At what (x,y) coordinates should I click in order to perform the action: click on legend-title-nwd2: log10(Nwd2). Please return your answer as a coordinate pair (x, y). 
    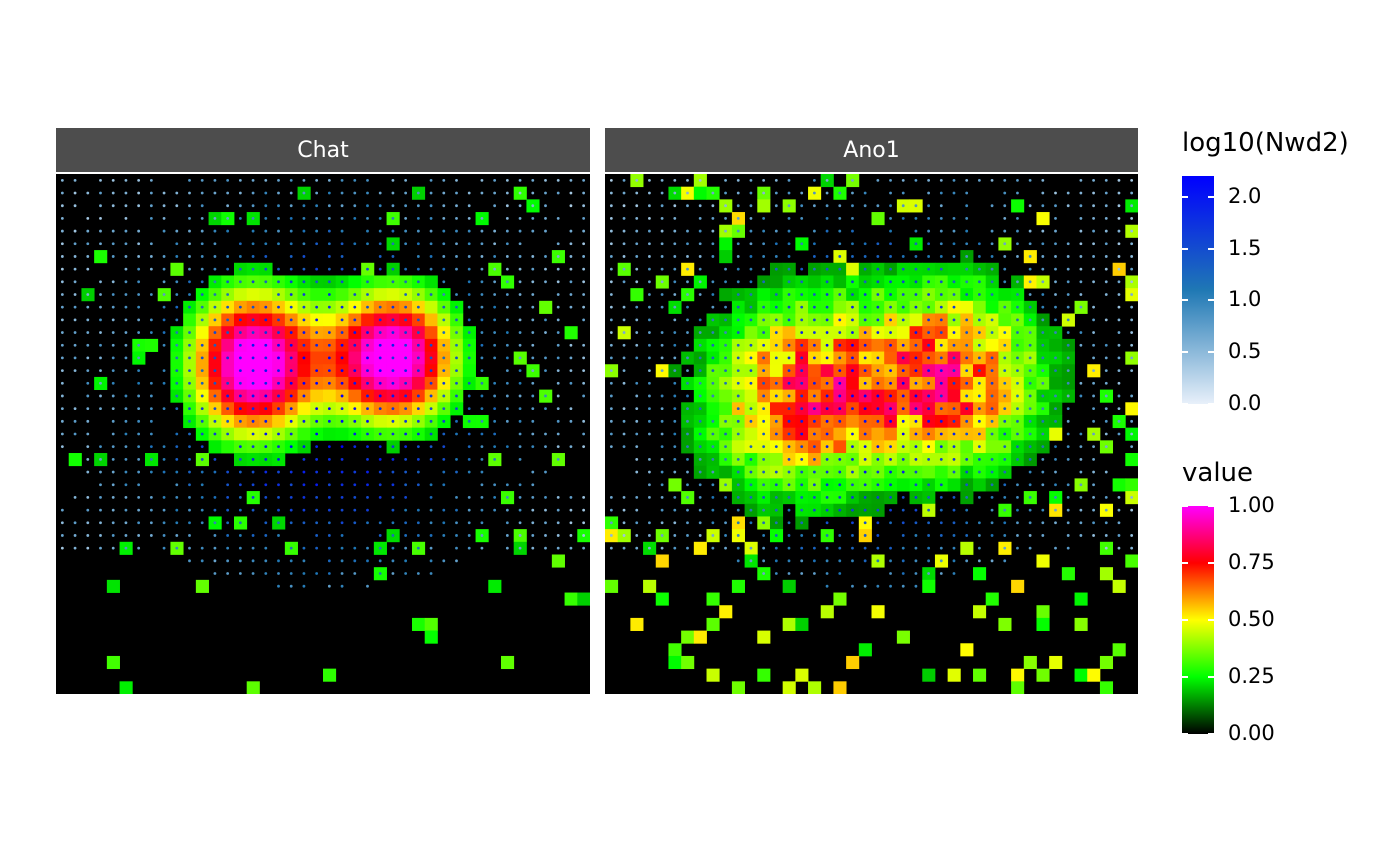
    Looking at the image, I should click on (1265, 143).